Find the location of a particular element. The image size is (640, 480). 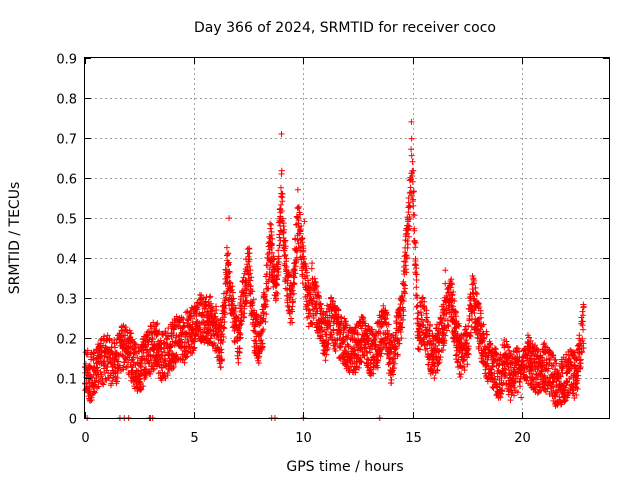

y-axis-label: SRMTID / TECUs is located at coordinates (15, 238).